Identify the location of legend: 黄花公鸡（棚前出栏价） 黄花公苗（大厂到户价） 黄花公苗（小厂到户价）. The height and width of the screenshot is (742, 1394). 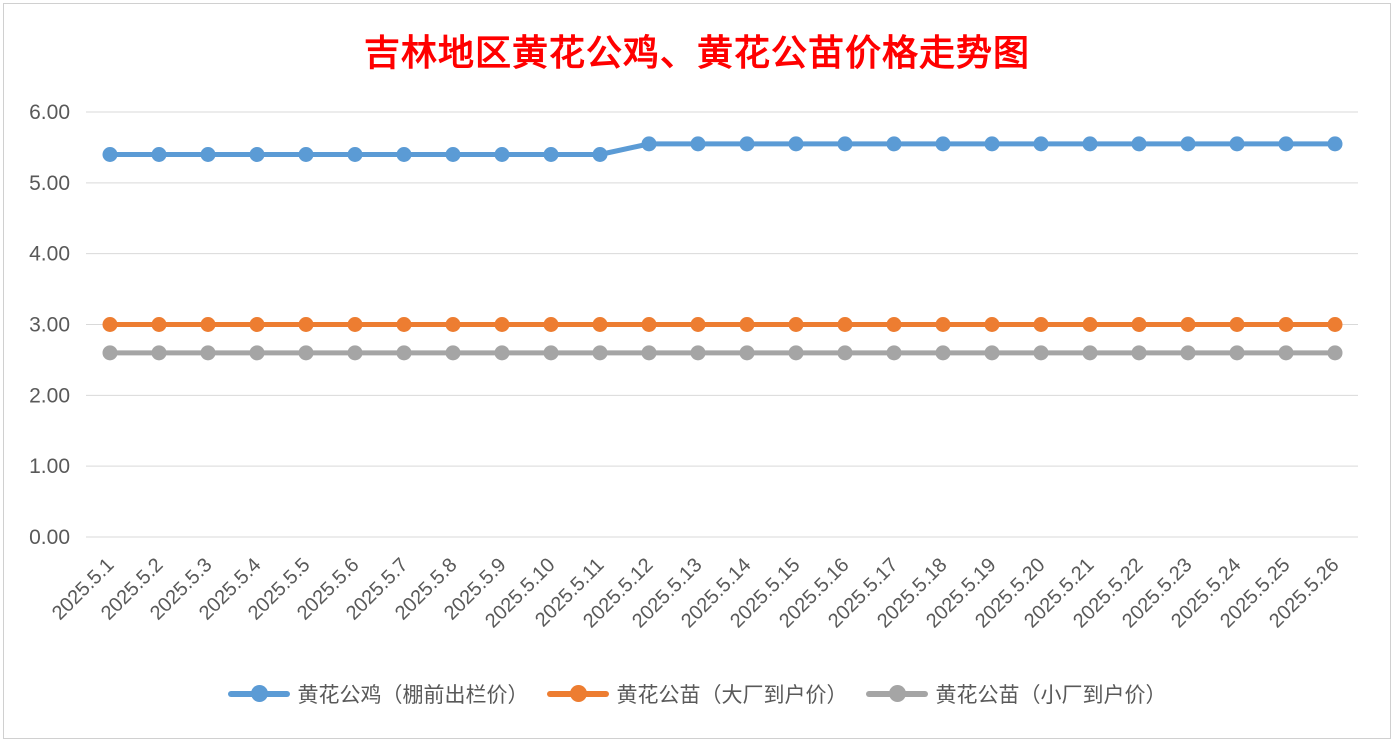
(697, 694).